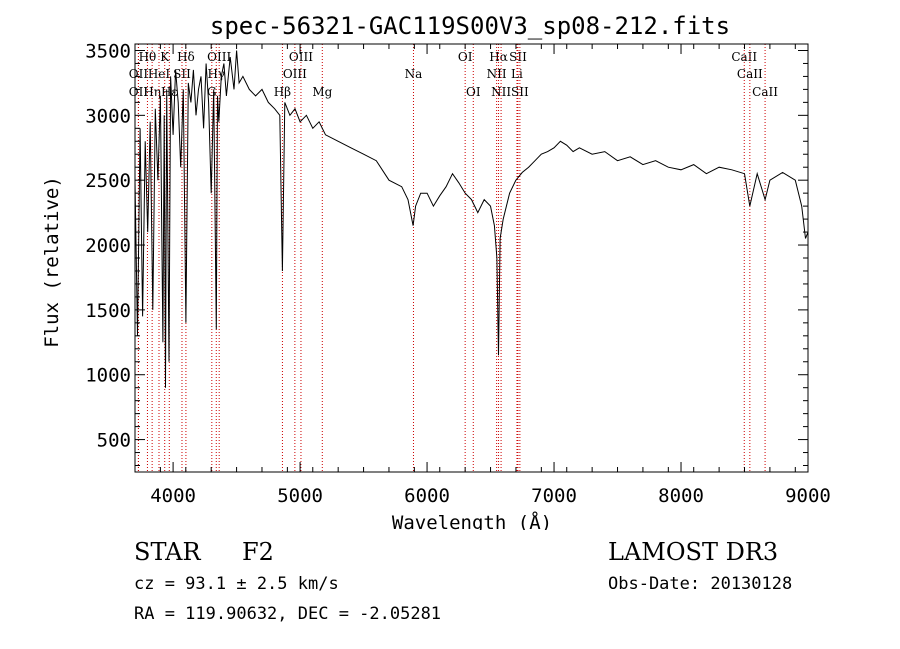 This screenshot has height=649, width=900. What do you see at coordinates (186, 57) in the screenshot?
I see `line-label-7: Hδ` at bounding box center [186, 57].